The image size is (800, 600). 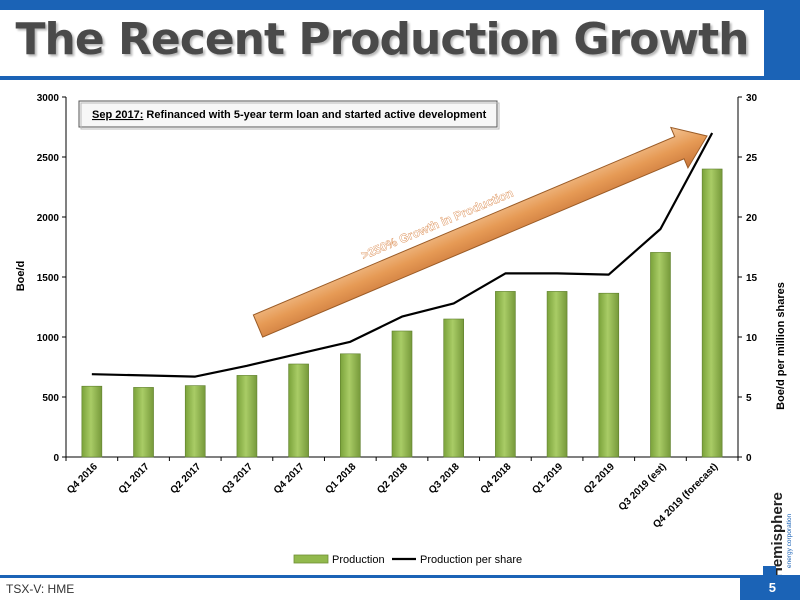 I want to click on legend-label-production: Production, so click(x=358, y=560).